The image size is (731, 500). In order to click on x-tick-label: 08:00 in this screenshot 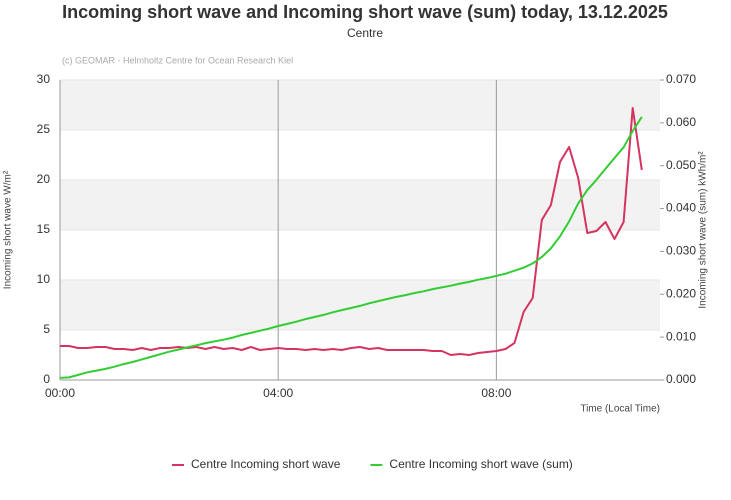, I will do `click(496, 393)`.